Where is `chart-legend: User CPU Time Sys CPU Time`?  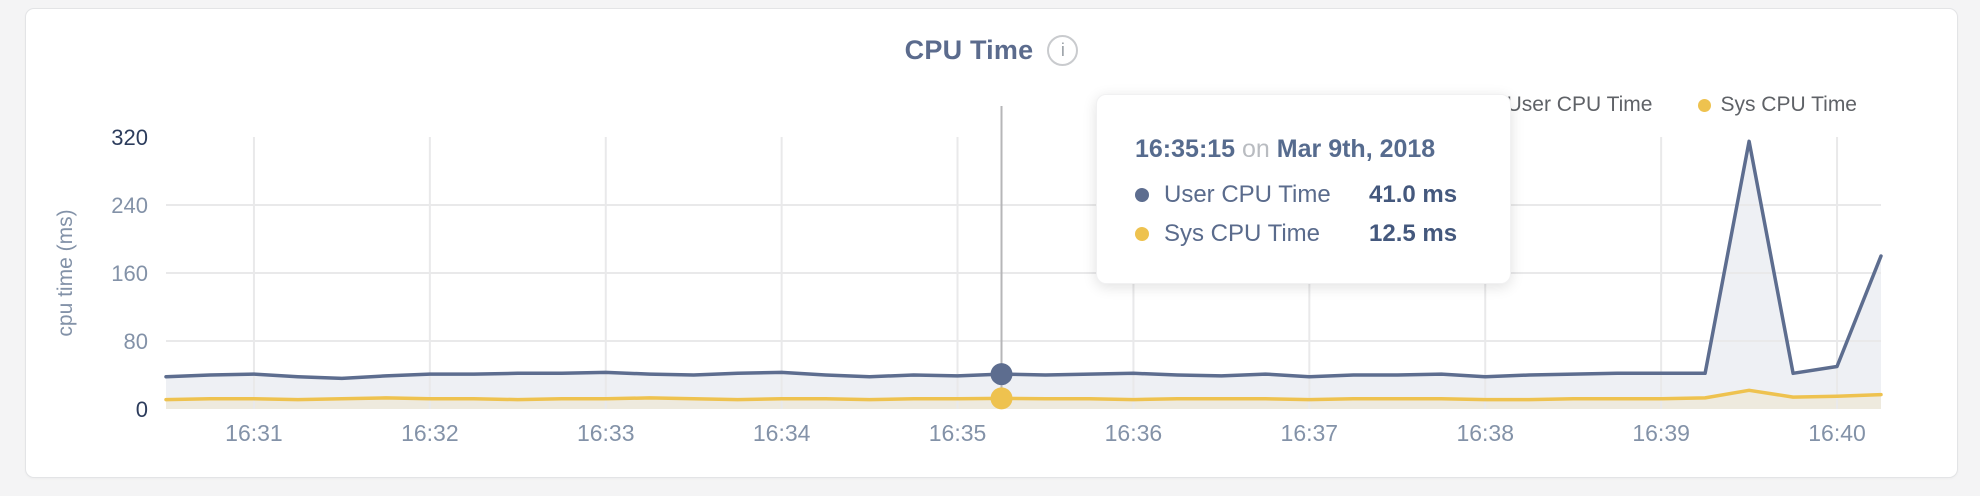 chart-legend: User CPU Time Sys CPU Time is located at coordinates (1670, 105).